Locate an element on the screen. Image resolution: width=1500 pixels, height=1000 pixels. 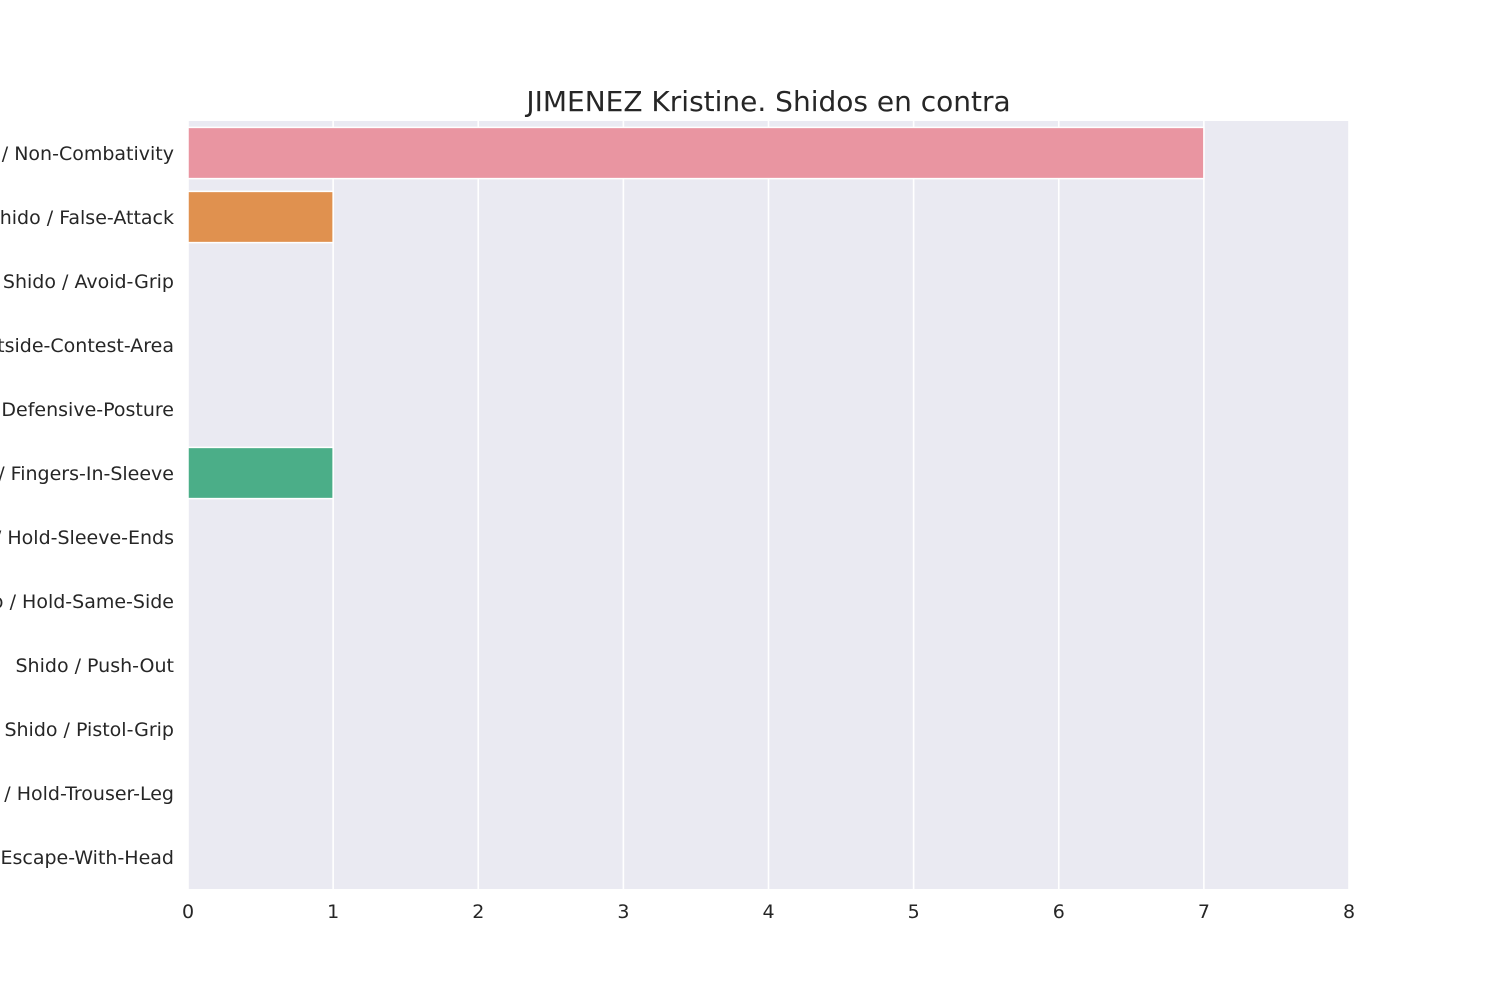
x-tick-label: 0 is located at coordinates (188, 912).